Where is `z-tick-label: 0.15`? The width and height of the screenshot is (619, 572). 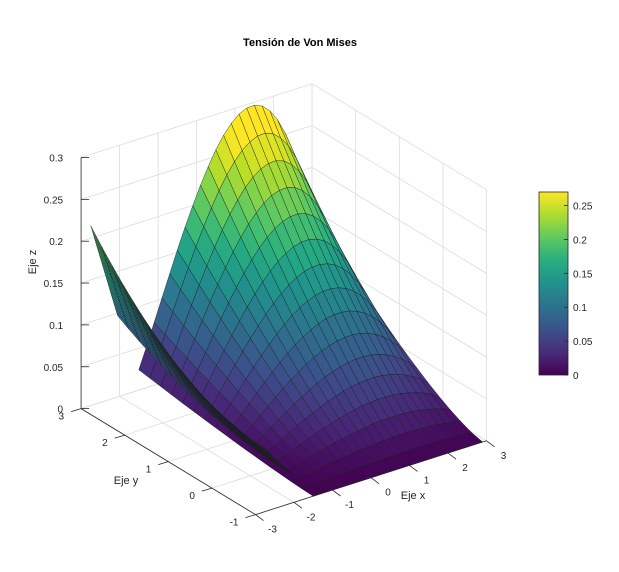
z-tick-label: 0.15 is located at coordinates (54, 284).